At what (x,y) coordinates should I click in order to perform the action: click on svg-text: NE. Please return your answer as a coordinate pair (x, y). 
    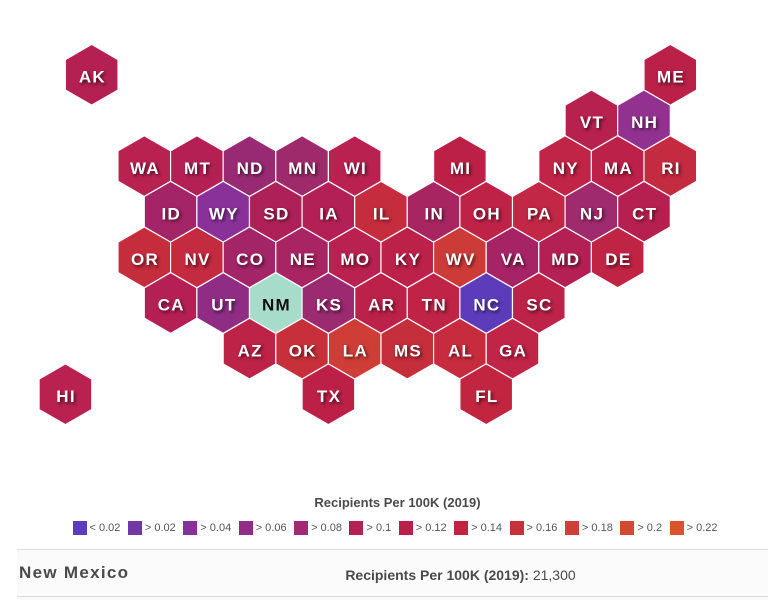
    Looking at the image, I should click on (303, 259).